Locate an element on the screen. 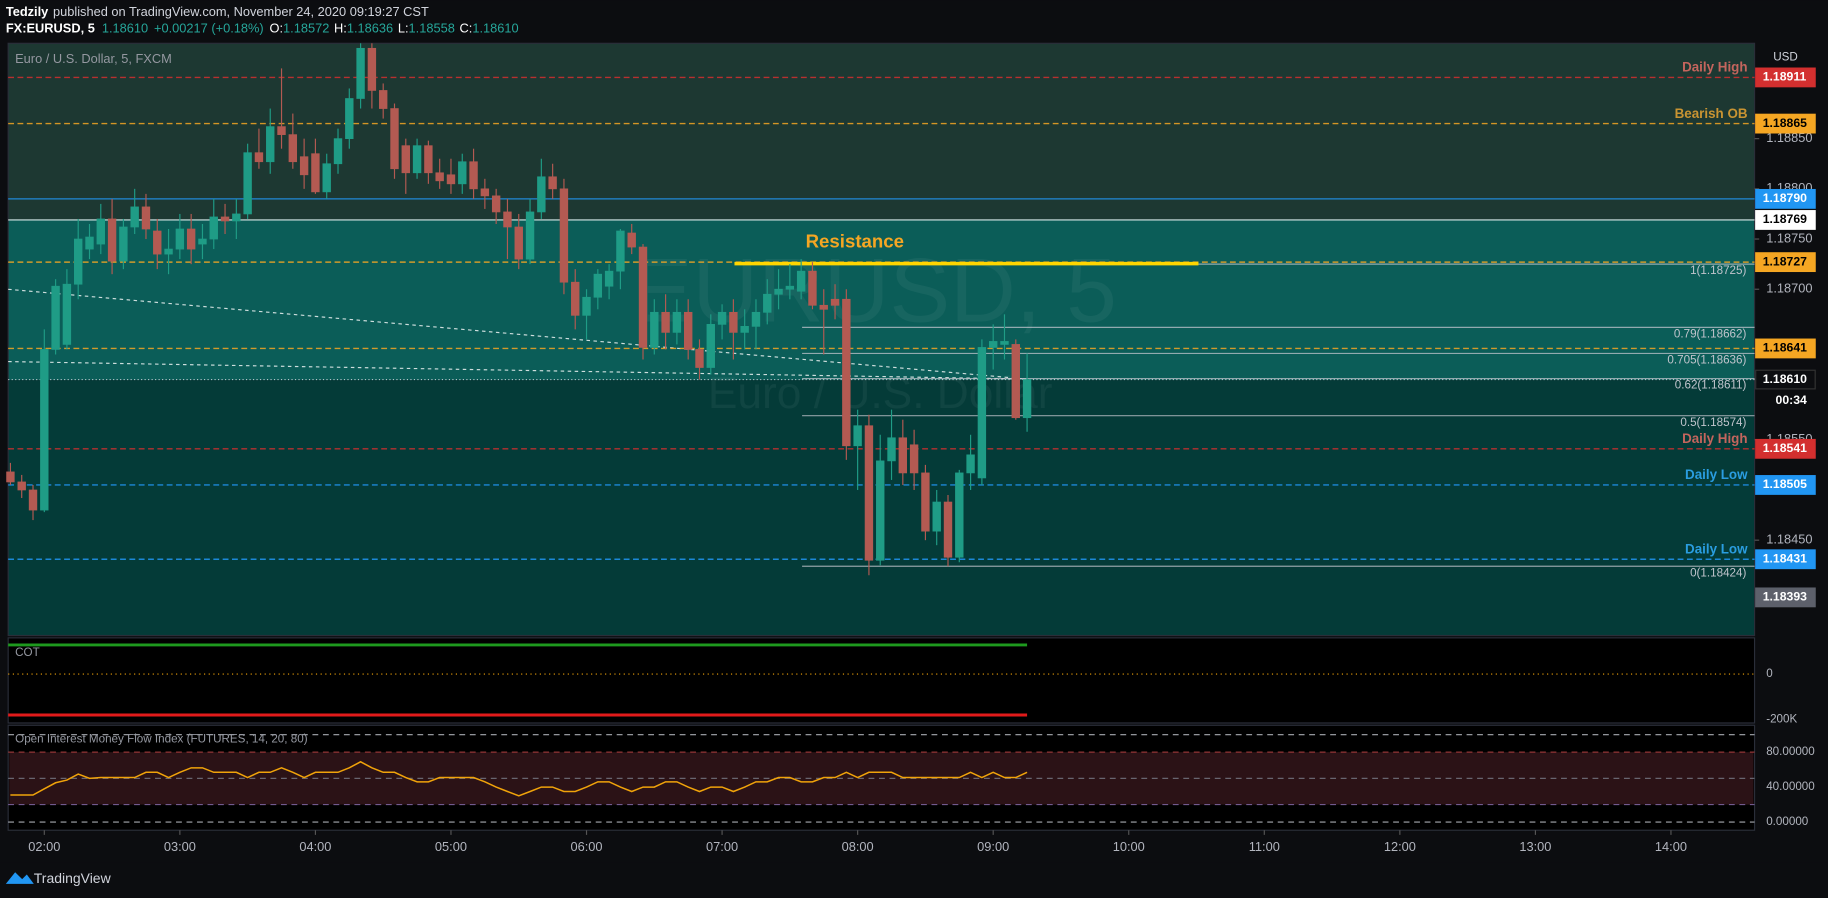 Image resolution: width=1828 pixels, height=898 pixels. author: Tedzily is located at coordinates (27, 11).